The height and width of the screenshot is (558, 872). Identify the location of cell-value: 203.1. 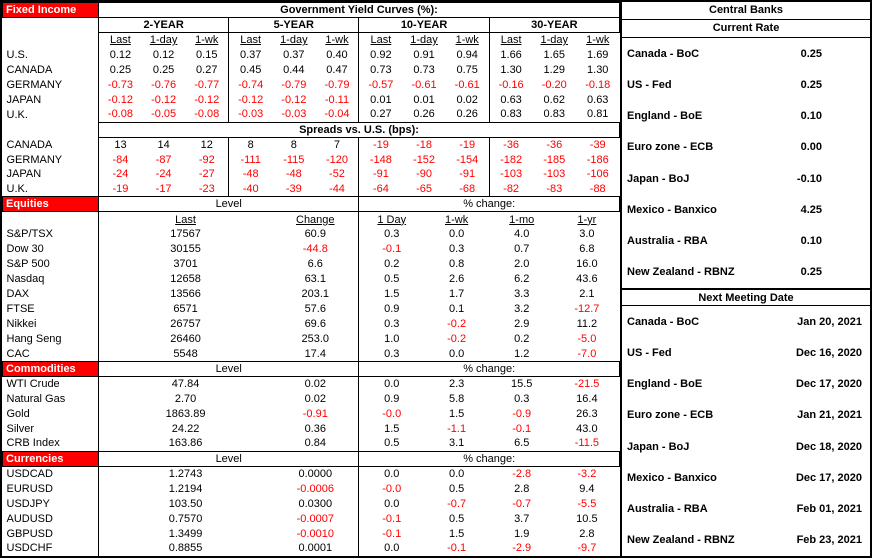
(315, 294).